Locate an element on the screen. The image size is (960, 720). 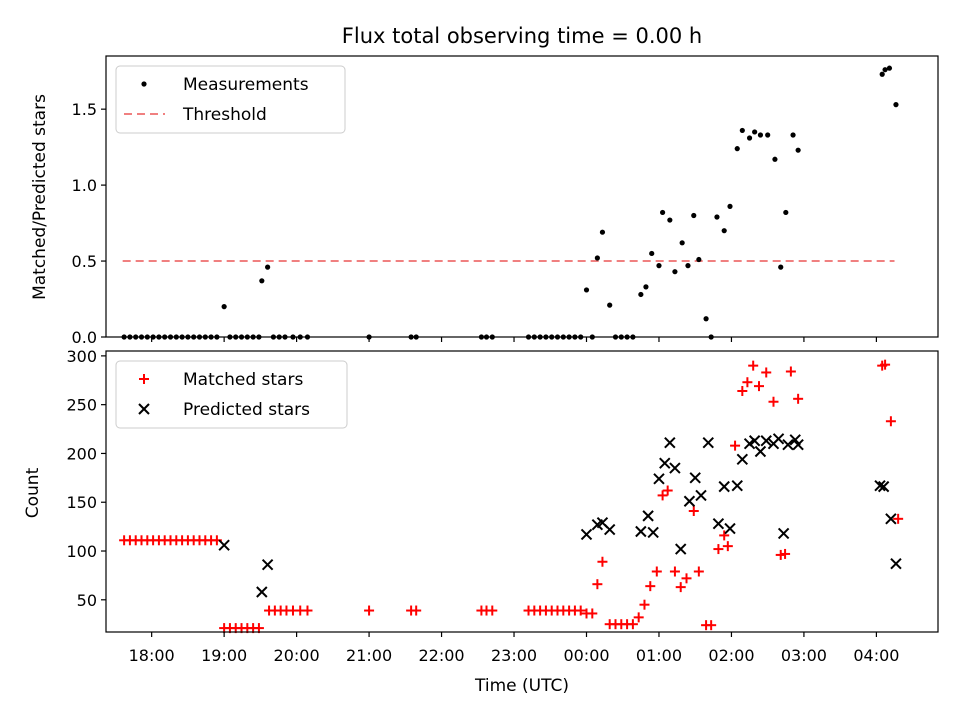
x-tick-label: 20:00 is located at coordinates (297, 655).